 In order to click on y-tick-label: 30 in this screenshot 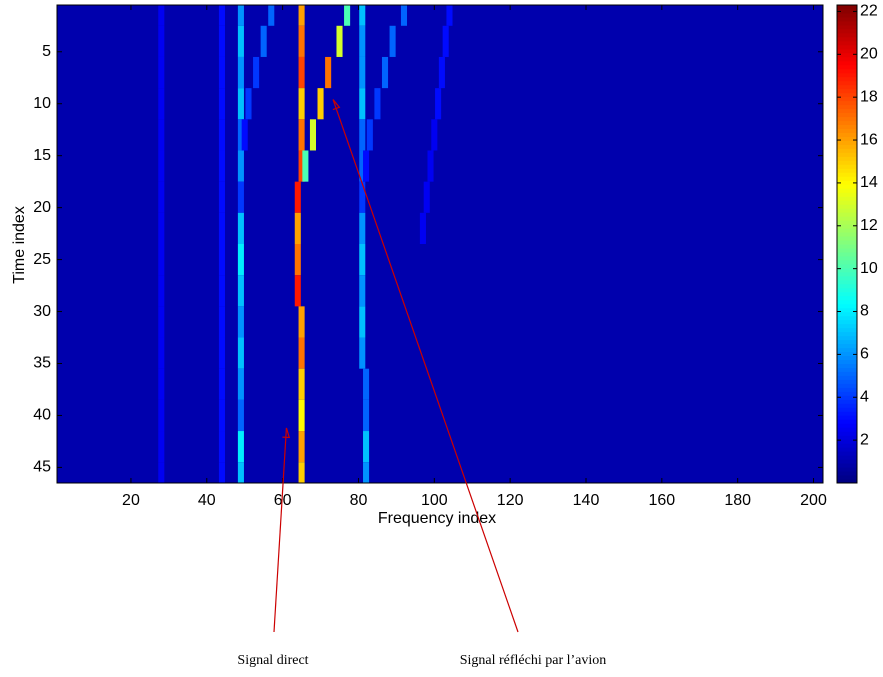, I will do `click(42, 311)`.